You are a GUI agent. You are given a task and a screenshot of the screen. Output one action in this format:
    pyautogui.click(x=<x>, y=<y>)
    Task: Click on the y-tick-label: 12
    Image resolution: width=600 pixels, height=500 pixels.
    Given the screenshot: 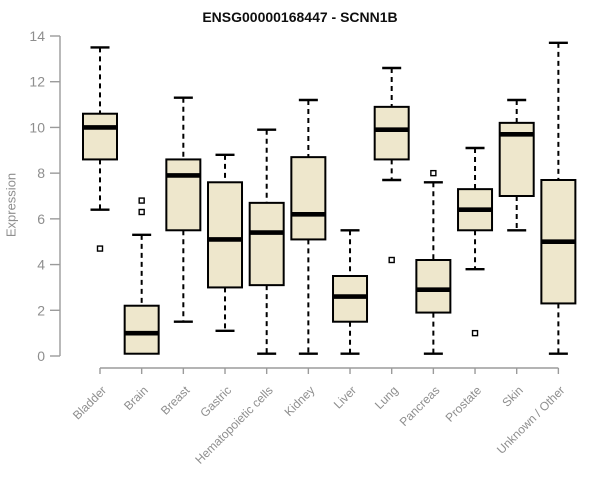 What is the action you would take?
    pyautogui.click(x=37, y=82)
    